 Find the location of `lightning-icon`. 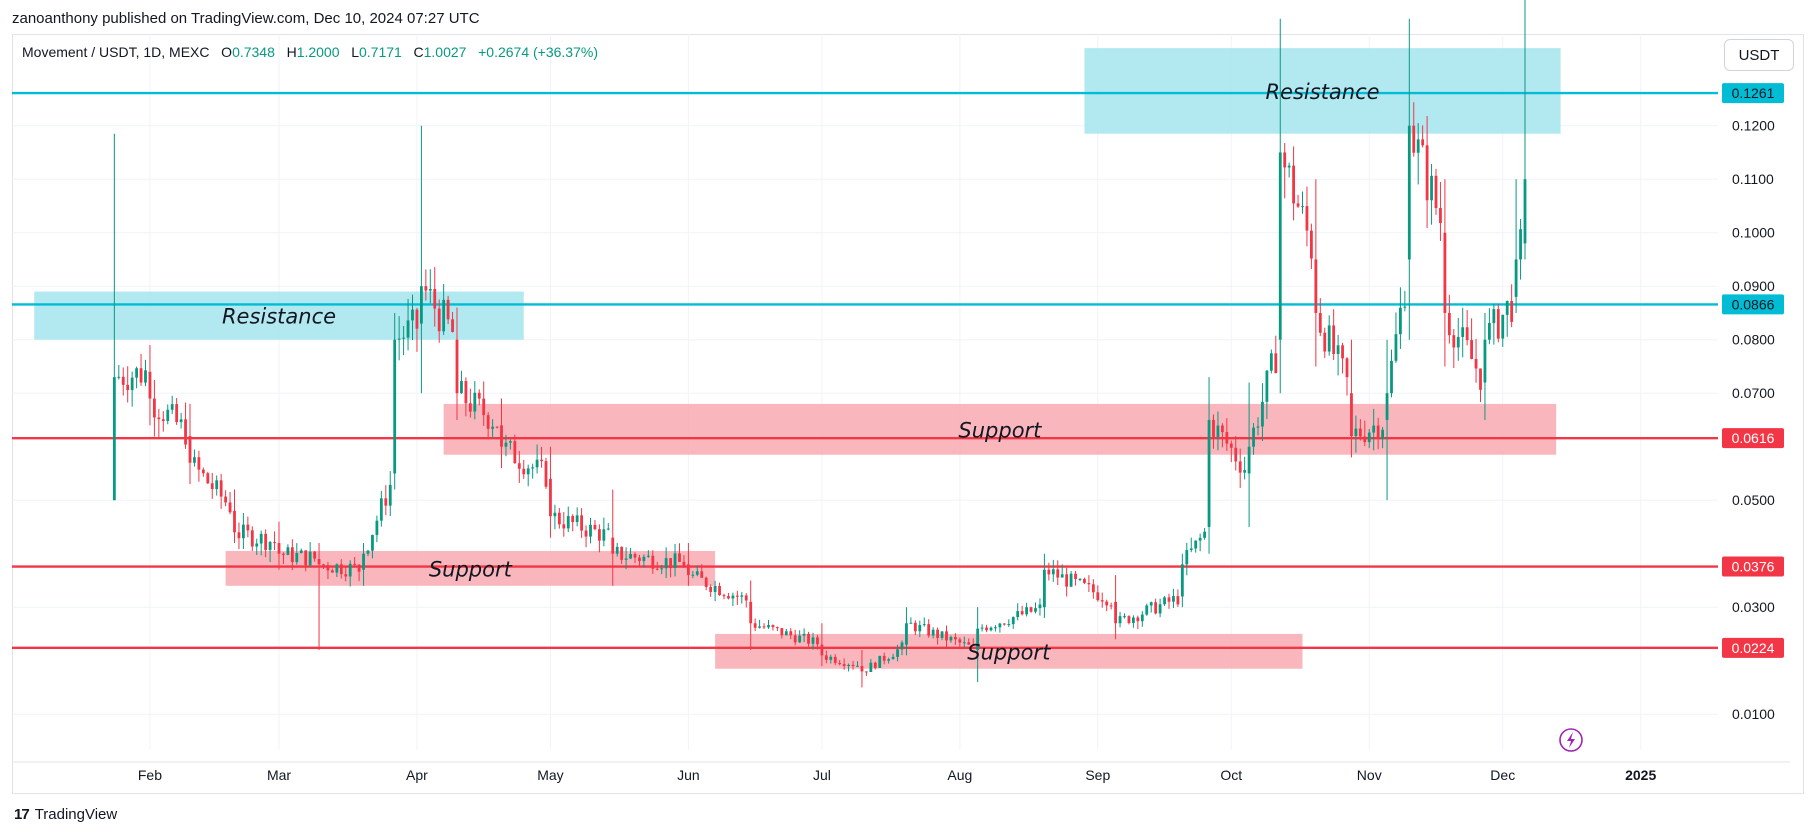

lightning-icon is located at coordinates (1571, 740).